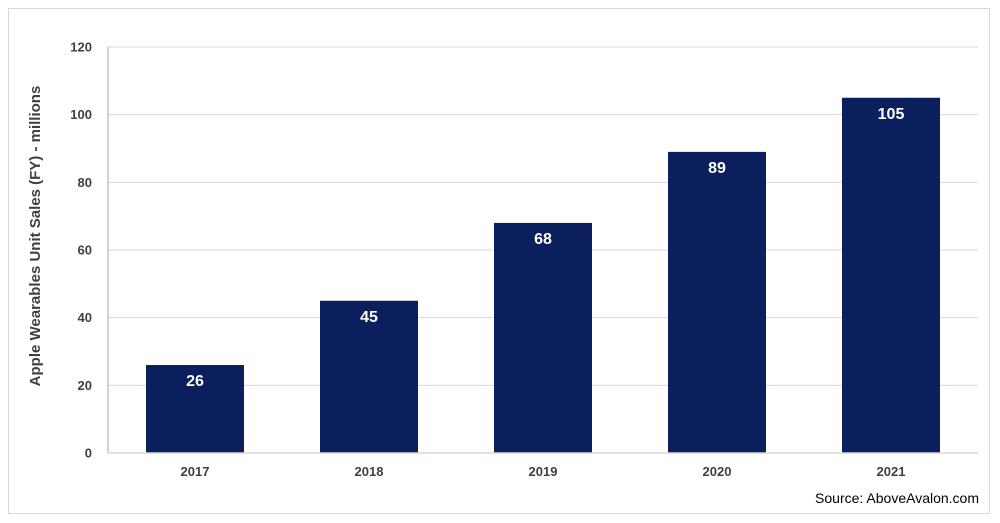 This screenshot has height=523, width=1000. What do you see at coordinates (195, 381) in the screenshot?
I see `data-label: 26` at bounding box center [195, 381].